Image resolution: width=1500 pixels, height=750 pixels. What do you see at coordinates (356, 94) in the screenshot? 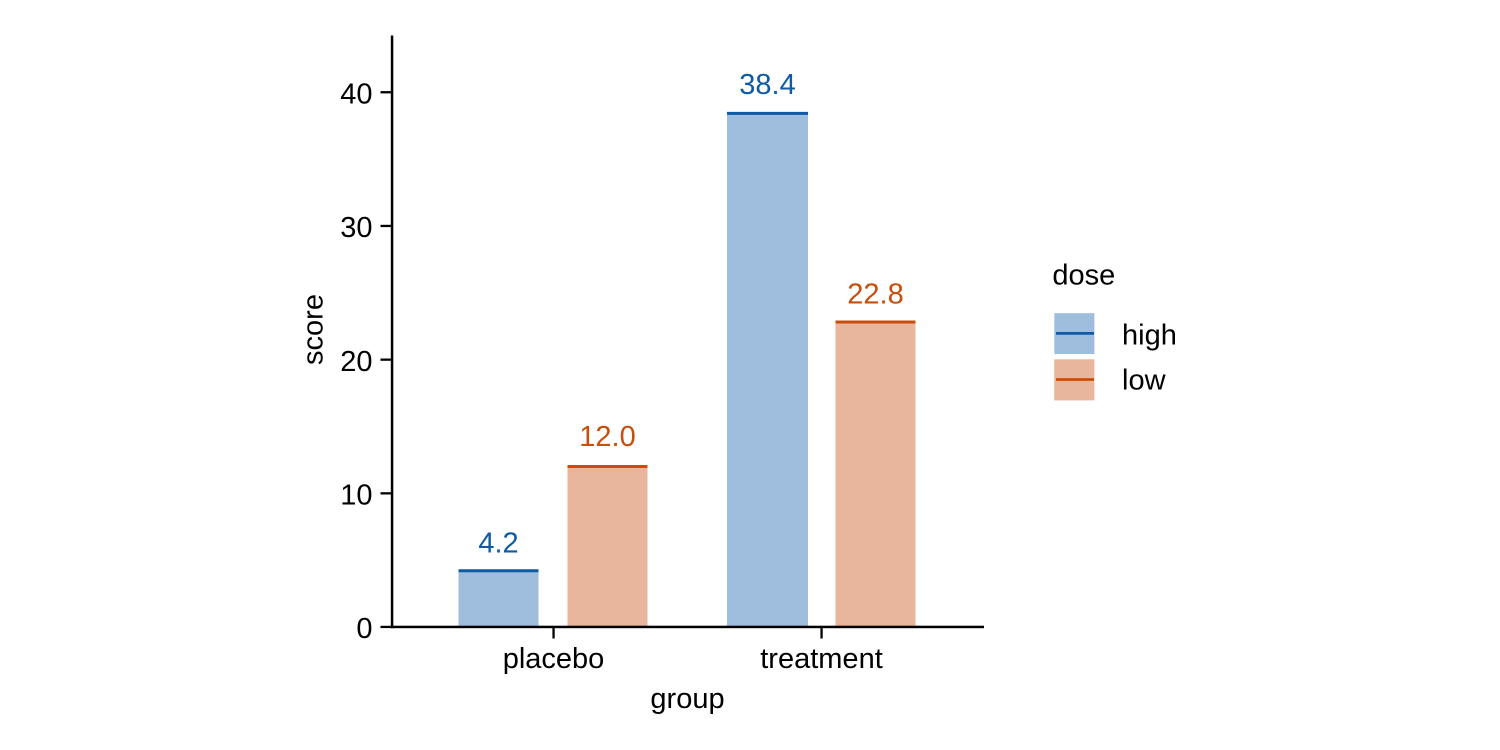
I see `svg-text: 40` at bounding box center [356, 94].